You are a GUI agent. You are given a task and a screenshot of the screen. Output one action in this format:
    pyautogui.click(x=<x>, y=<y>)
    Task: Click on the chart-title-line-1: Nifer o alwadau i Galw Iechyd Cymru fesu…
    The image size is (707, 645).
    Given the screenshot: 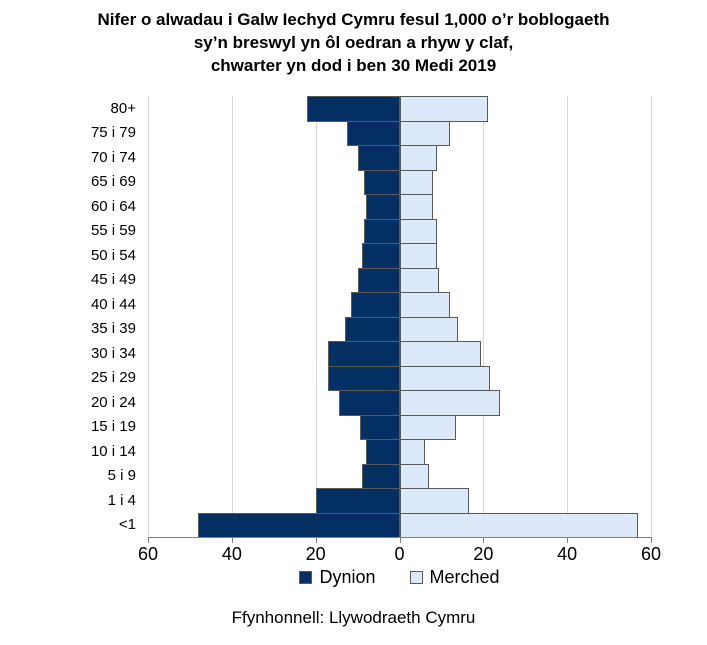 What is the action you would take?
    pyautogui.click(x=353, y=19)
    